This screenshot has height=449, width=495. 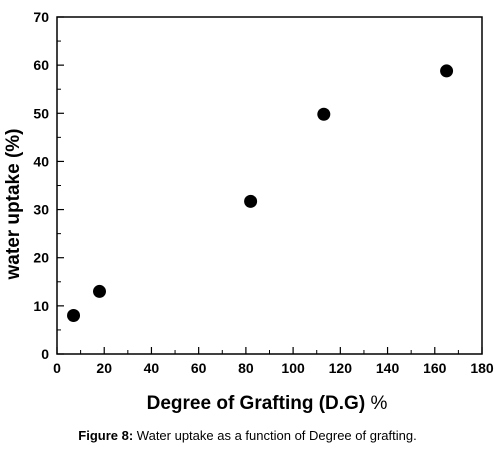 I want to click on x-tick-label: 160, so click(x=435, y=368).